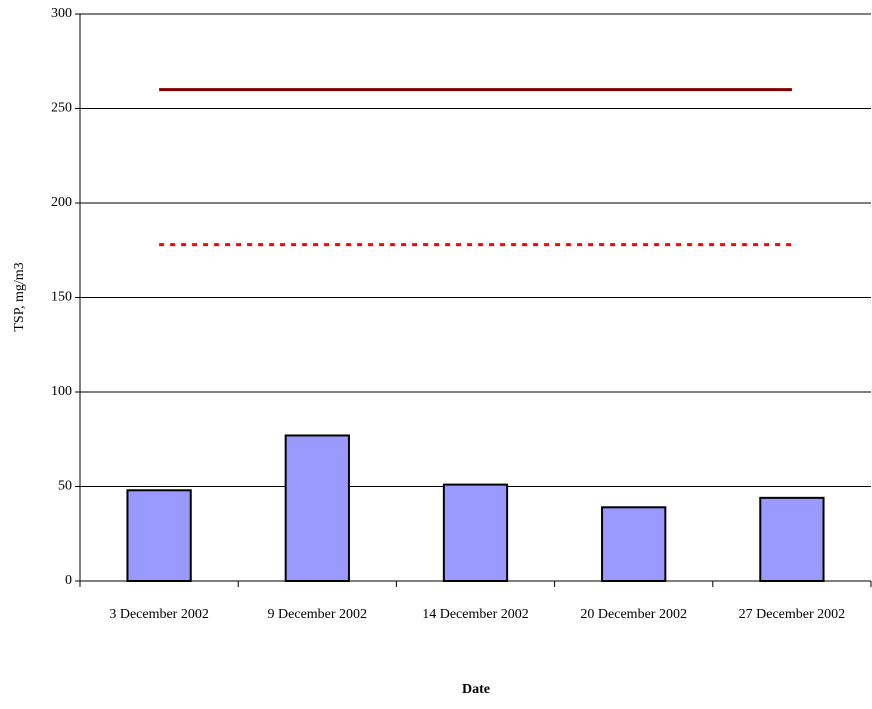  Describe the element at coordinates (65, 486) in the screenshot. I see `y-tick-label: 50` at that location.